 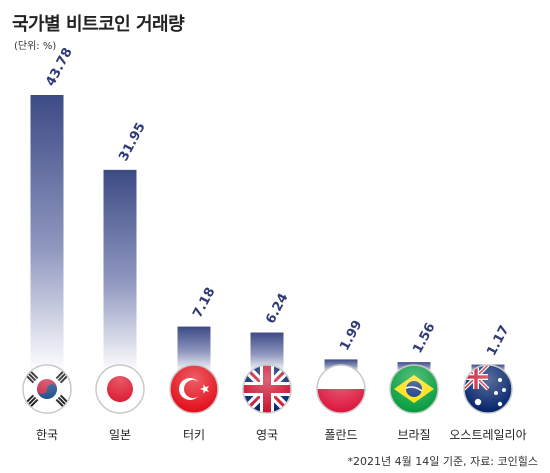 What do you see at coordinates (488, 389) in the screenshot?
I see `australia-flag-icon` at bounding box center [488, 389].